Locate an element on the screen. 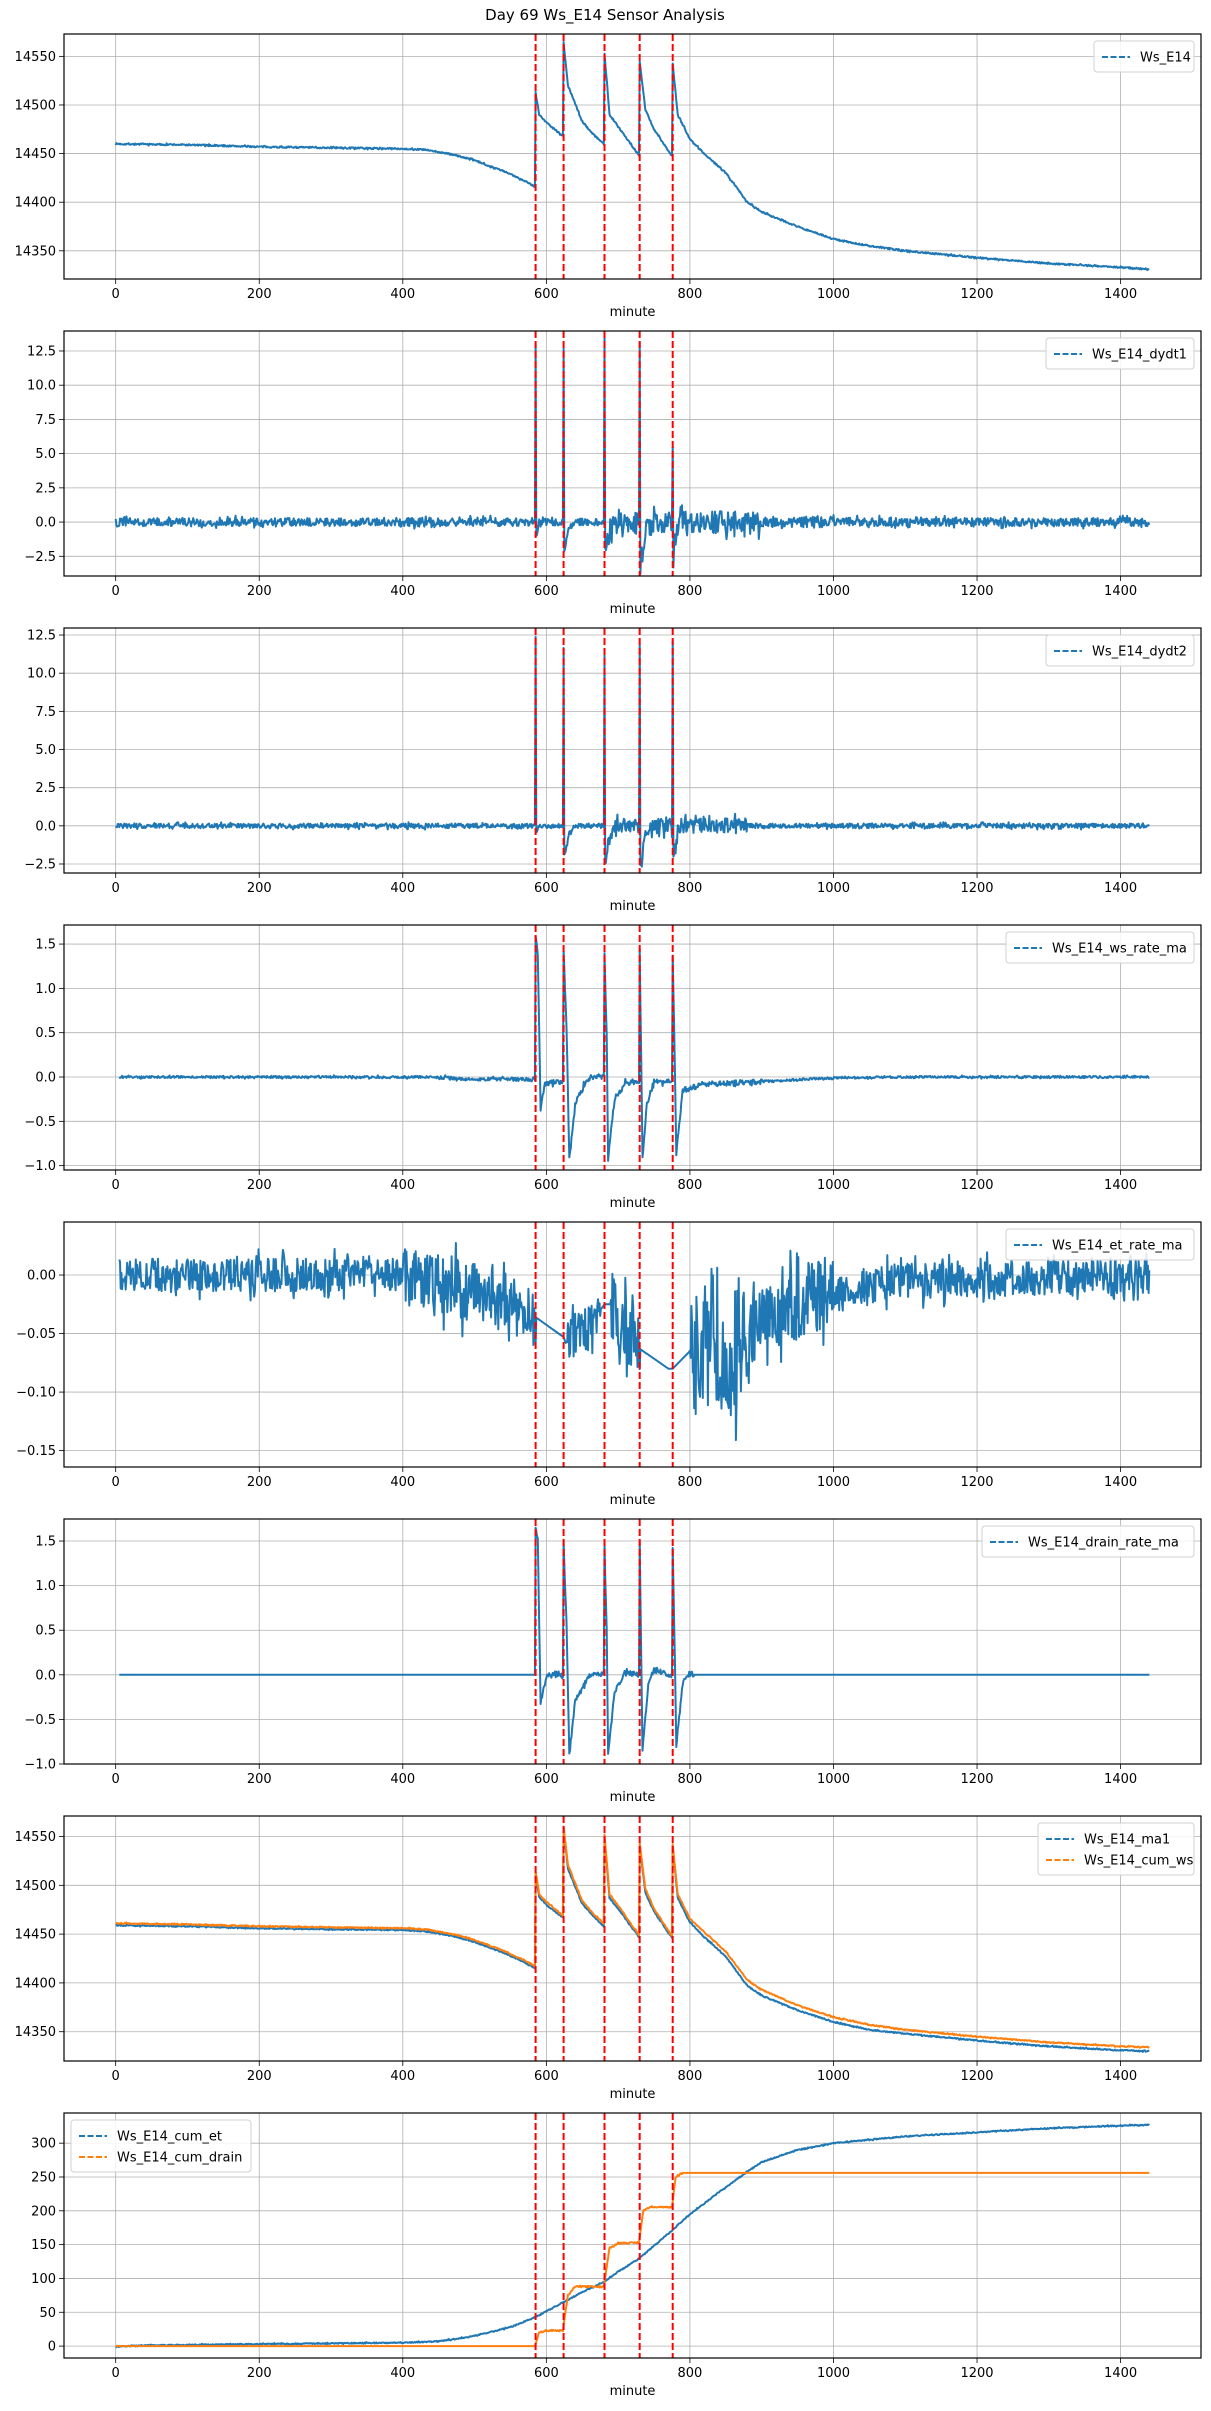 This screenshot has width=1211, height=2411. series-line-ws-e14-drain-rate-ma is located at coordinates (634, 1640).